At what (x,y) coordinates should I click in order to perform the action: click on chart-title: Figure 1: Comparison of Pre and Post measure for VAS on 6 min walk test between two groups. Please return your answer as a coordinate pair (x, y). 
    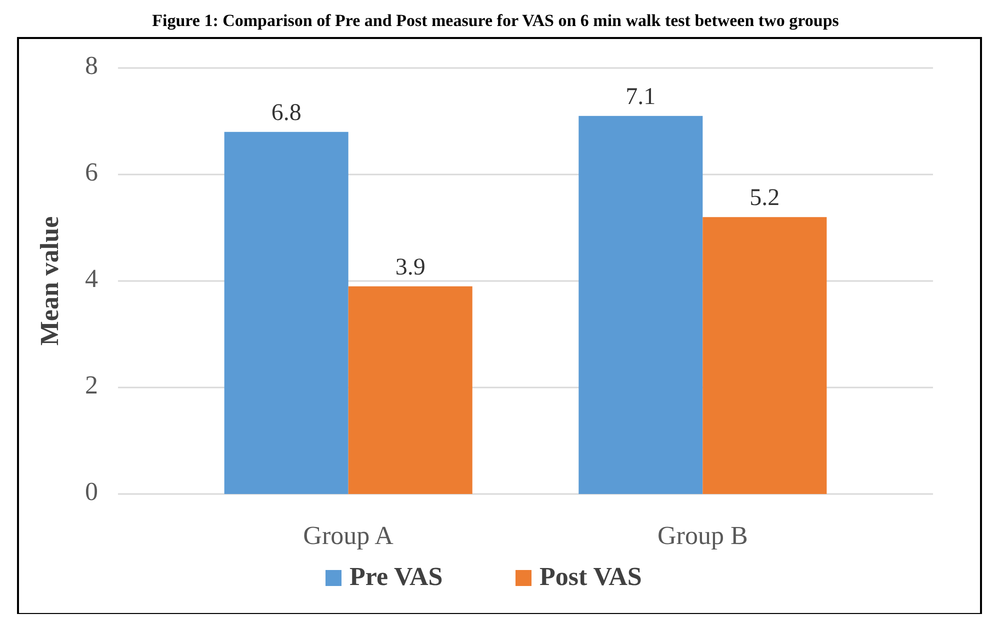
    Looking at the image, I should click on (496, 20).